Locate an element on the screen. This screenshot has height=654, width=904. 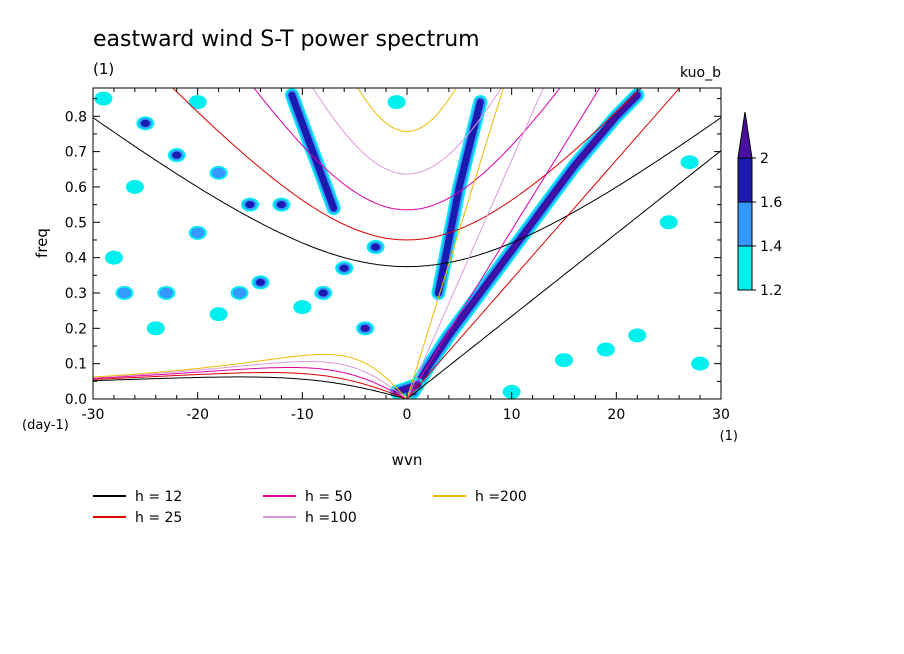
x-tick-label: -10 is located at coordinates (302, 415).